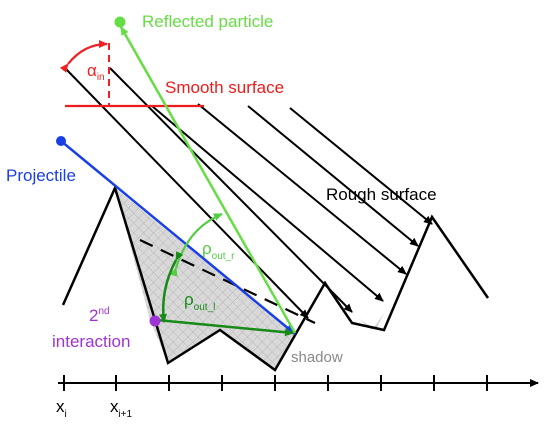 Image resolution: width=550 pixels, height=431 pixels. I want to click on rho-out-r-label: ρout_r, so click(218, 250).